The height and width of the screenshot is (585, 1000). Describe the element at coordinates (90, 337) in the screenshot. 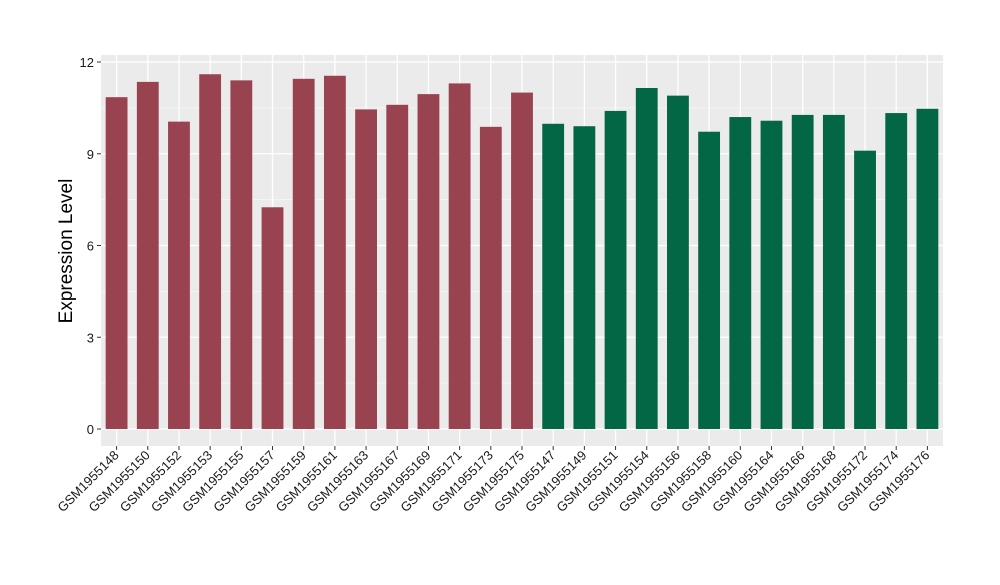

I see `y-tick-label: 3` at that location.